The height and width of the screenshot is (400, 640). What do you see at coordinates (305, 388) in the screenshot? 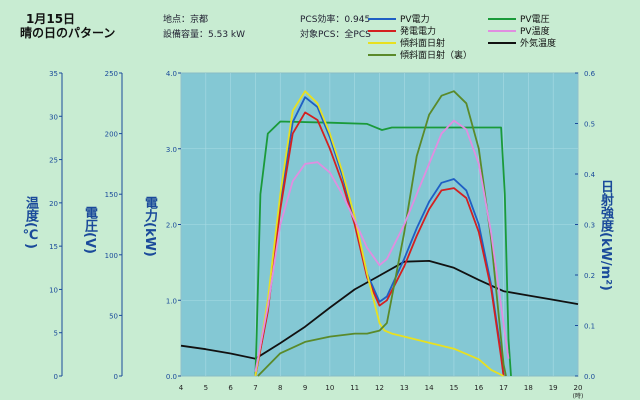
I see `x-tick-label: 9` at bounding box center [305, 388].